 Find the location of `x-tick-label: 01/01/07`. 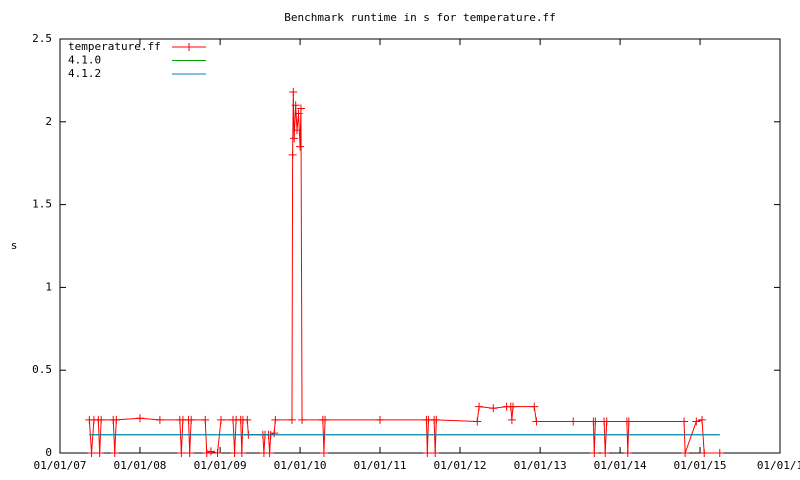

x-tick-label: 01/01/07 is located at coordinates (60, 465).